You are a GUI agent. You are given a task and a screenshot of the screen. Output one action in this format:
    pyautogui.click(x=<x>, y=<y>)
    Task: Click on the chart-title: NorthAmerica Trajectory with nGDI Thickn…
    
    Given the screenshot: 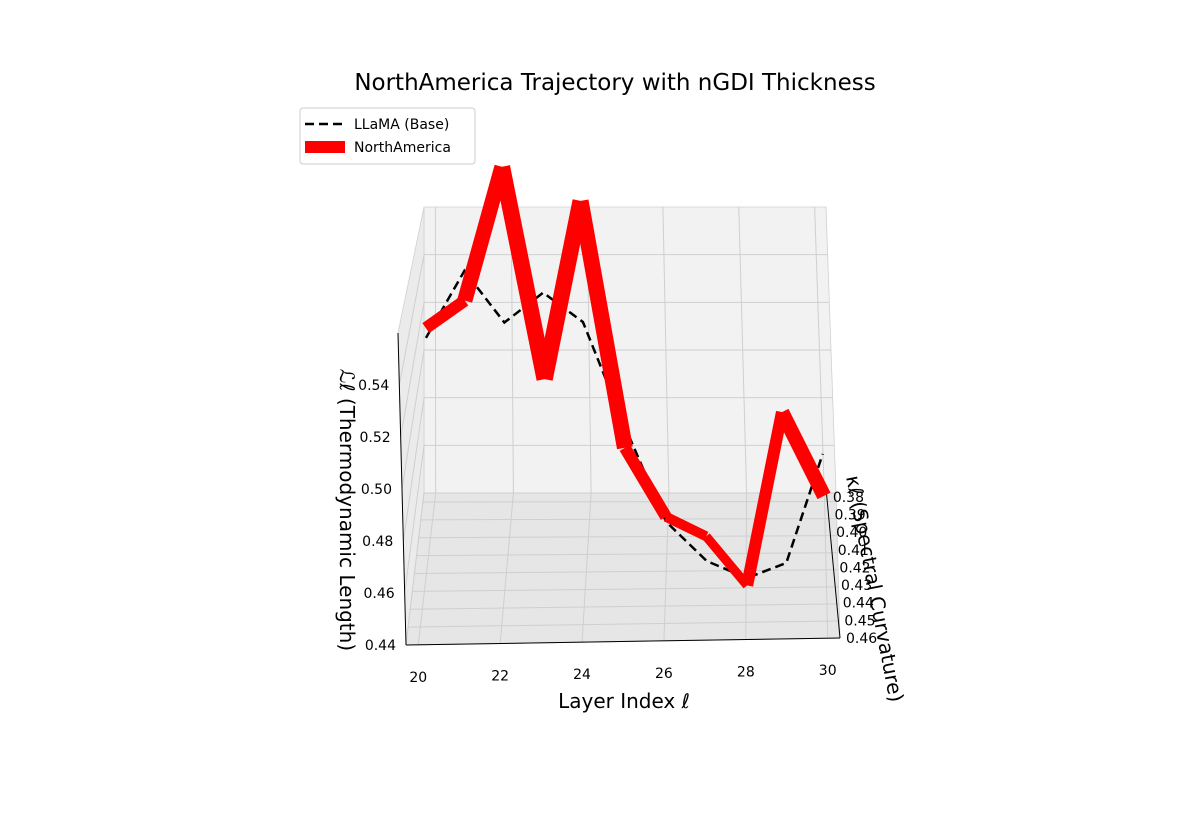 What is the action you would take?
    pyautogui.click(x=614, y=83)
    